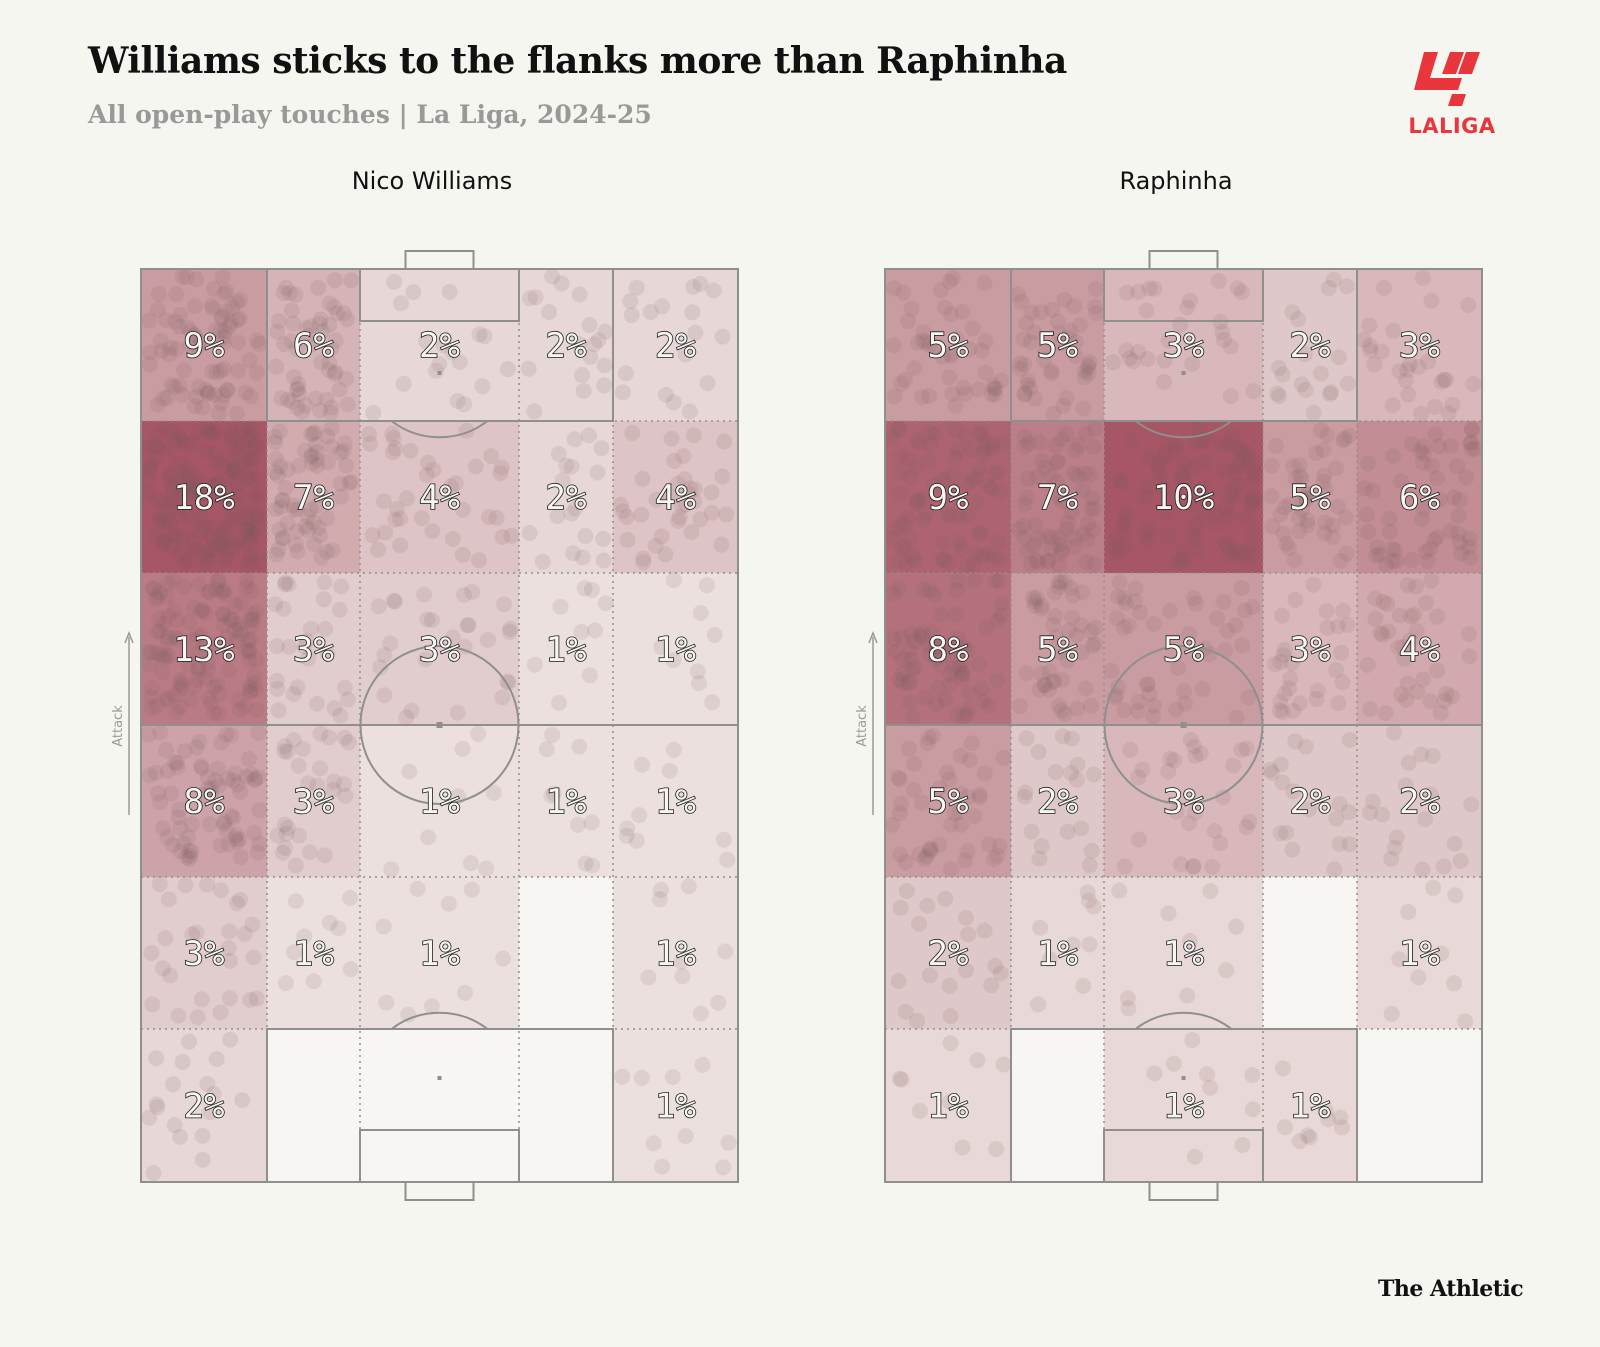 This screenshot has height=1347, width=1600. Describe the element at coordinates (439, 345) in the screenshot. I see `heat-cell` at that location.